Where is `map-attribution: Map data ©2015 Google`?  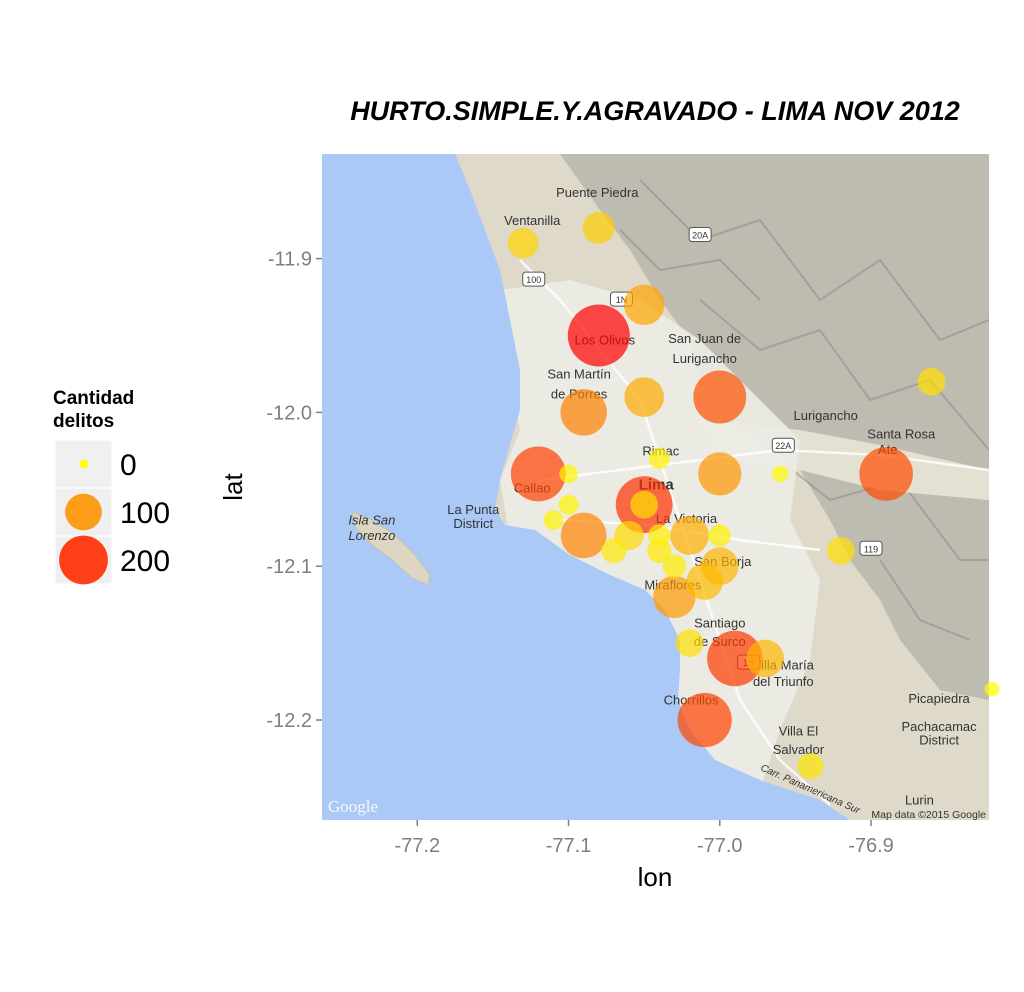 map-attribution: Map data ©2015 Google is located at coordinates (928, 815).